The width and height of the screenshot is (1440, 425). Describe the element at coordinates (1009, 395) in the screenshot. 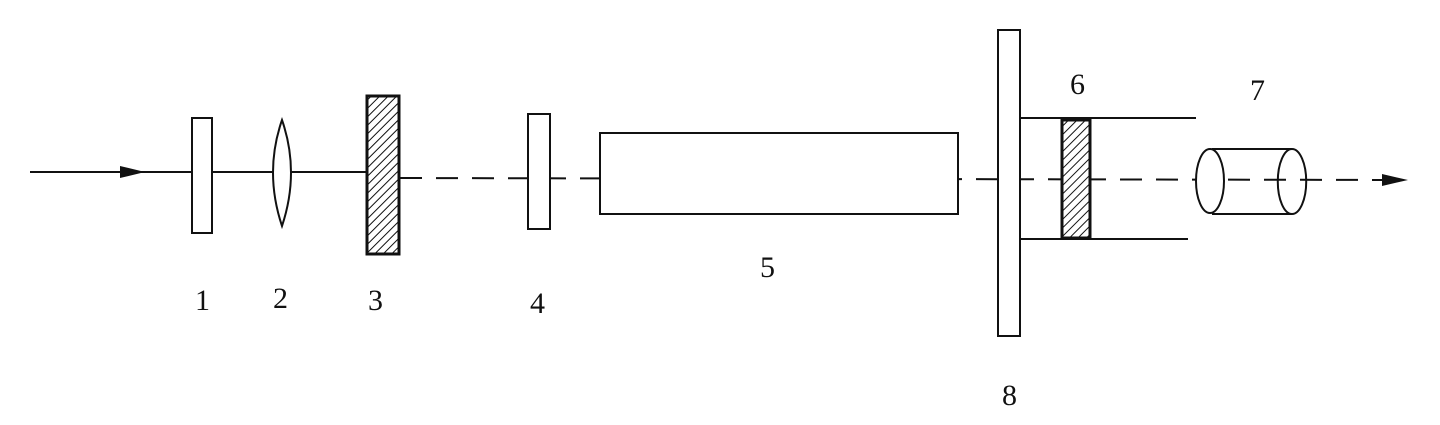

I see `label-8: 8` at that location.